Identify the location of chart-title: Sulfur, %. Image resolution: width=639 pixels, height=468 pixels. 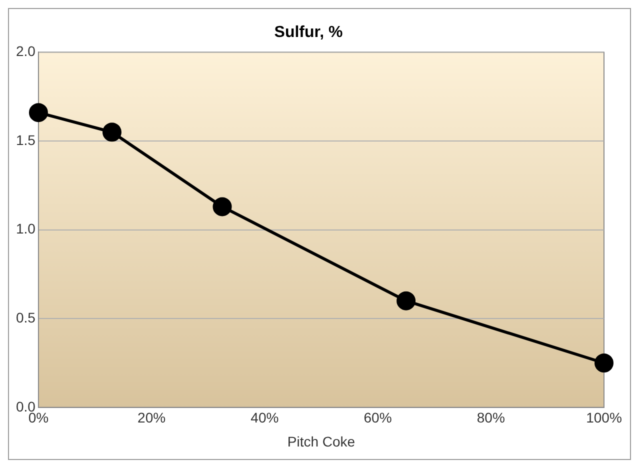
(308, 33).